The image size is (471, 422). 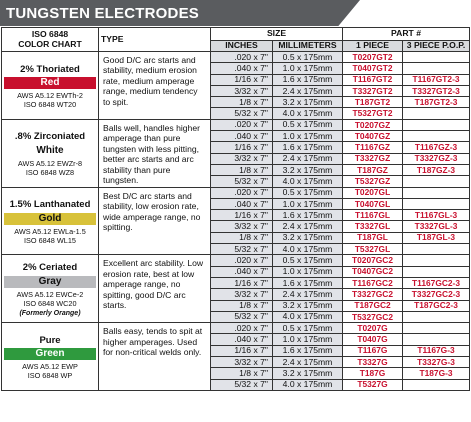 What do you see at coordinates (236, 79) in the screenshot?
I see `table-row: 1/16 x 7" 1.6 x 175mm T1167GT2 T1167GT2-3` at bounding box center [236, 79].